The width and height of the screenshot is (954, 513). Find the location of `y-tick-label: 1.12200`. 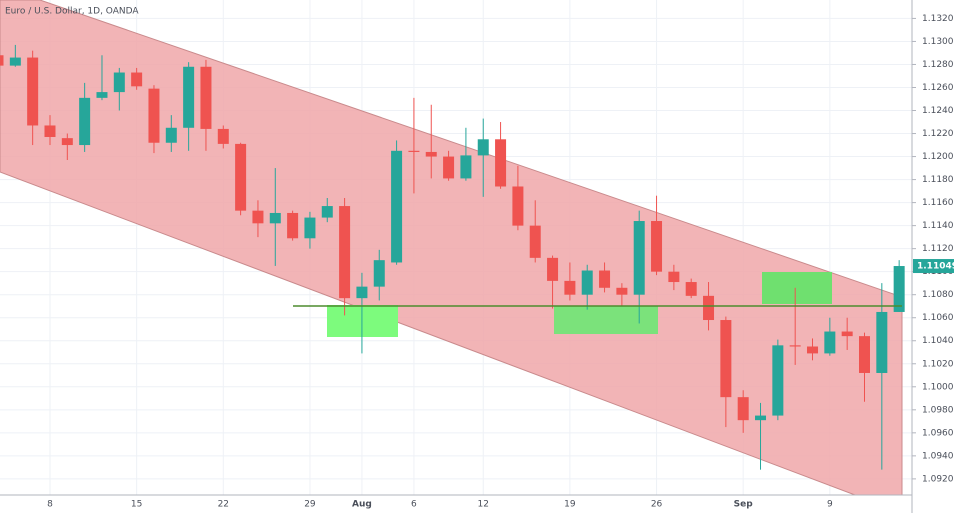

y-tick-label: 1.12200 is located at coordinates (938, 134).